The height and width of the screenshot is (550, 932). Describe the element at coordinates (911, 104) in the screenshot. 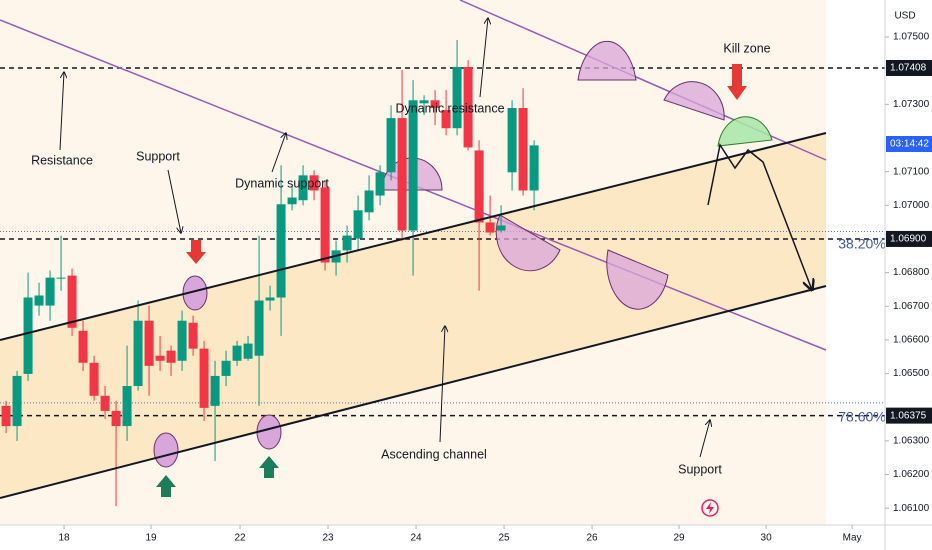

I see `y-tick-label: 1.07300` at that location.